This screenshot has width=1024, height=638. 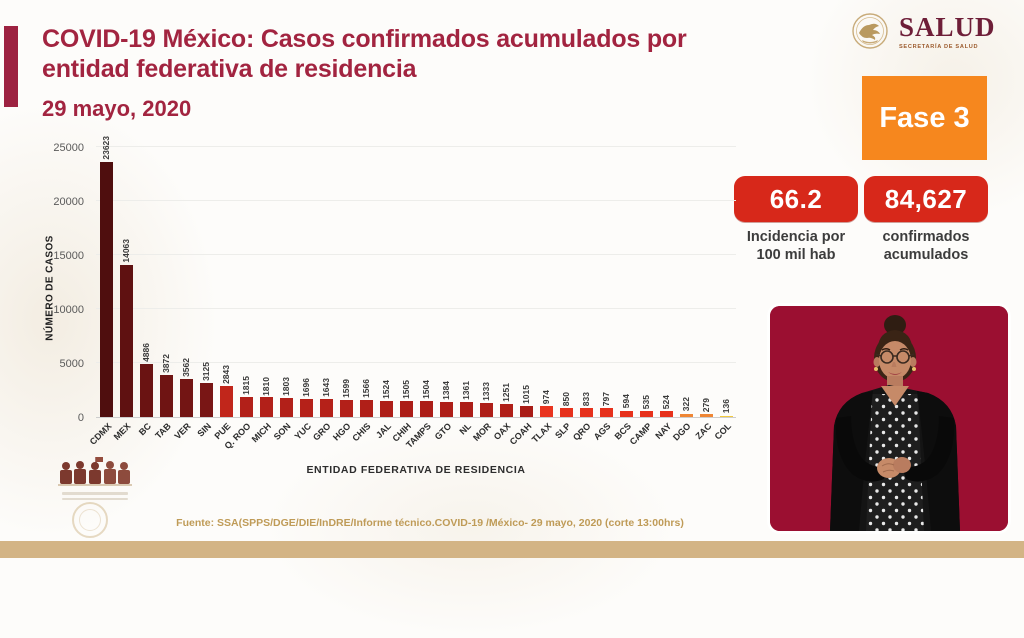 I want to click on bar-bcs, so click(x=626, y=413).